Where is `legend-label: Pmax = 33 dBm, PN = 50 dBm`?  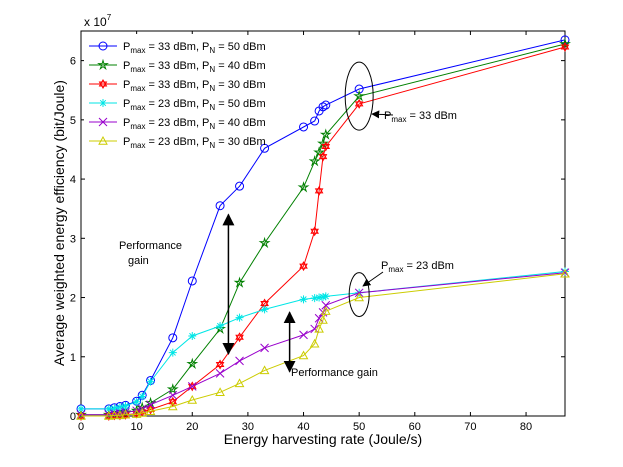 legend-label: Pmax = 33 dBm, PN = 50 dBm is located at coordinates (194, 48).